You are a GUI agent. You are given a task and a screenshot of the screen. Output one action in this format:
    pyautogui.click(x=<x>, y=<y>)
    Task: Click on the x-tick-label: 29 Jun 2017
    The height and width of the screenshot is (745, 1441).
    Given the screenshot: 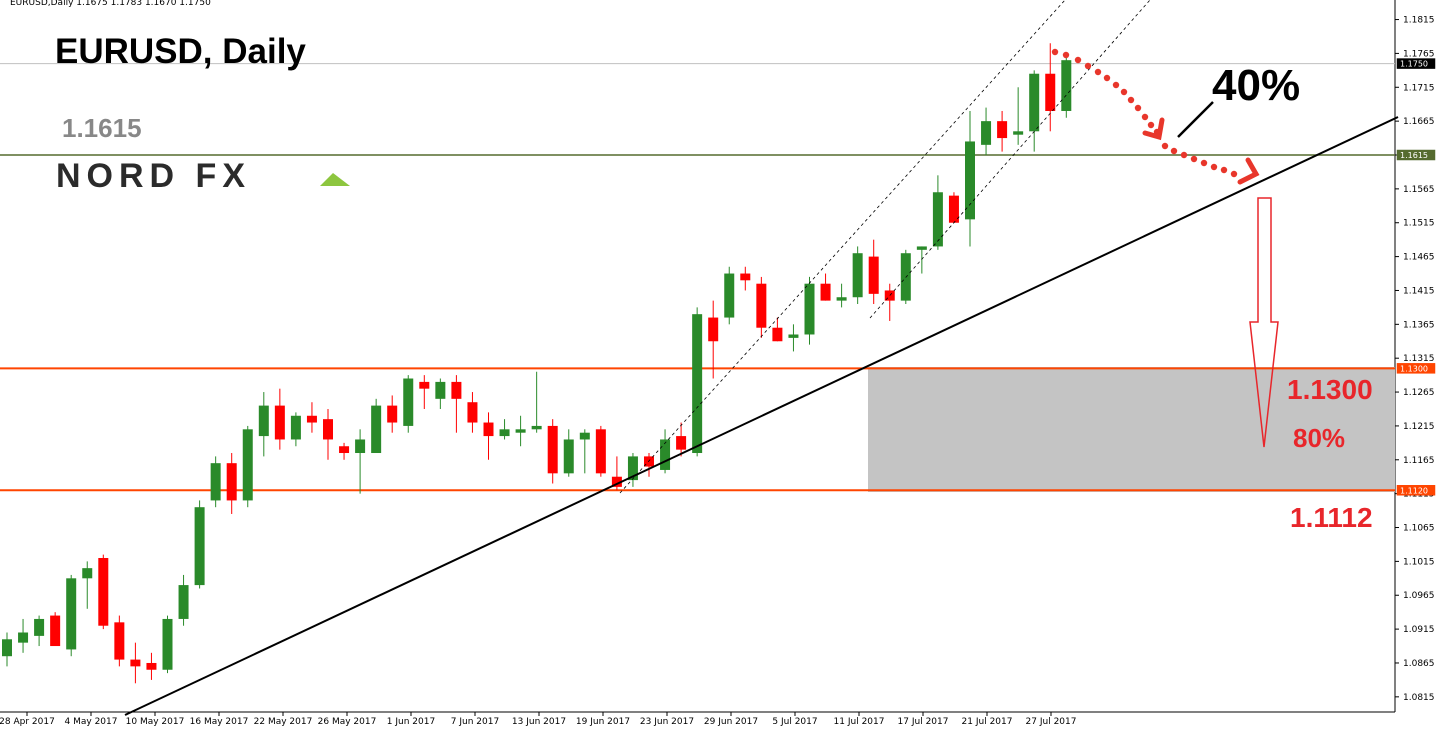 What is the action you would take?
    pyautogui.click(x=731, y=722)
    